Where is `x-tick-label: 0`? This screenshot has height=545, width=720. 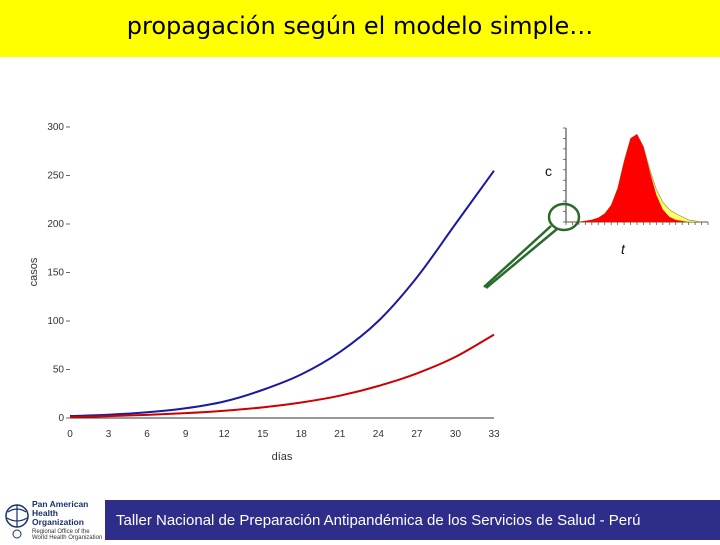
x-tick-label: 0 is located at coordinates (70, 434).